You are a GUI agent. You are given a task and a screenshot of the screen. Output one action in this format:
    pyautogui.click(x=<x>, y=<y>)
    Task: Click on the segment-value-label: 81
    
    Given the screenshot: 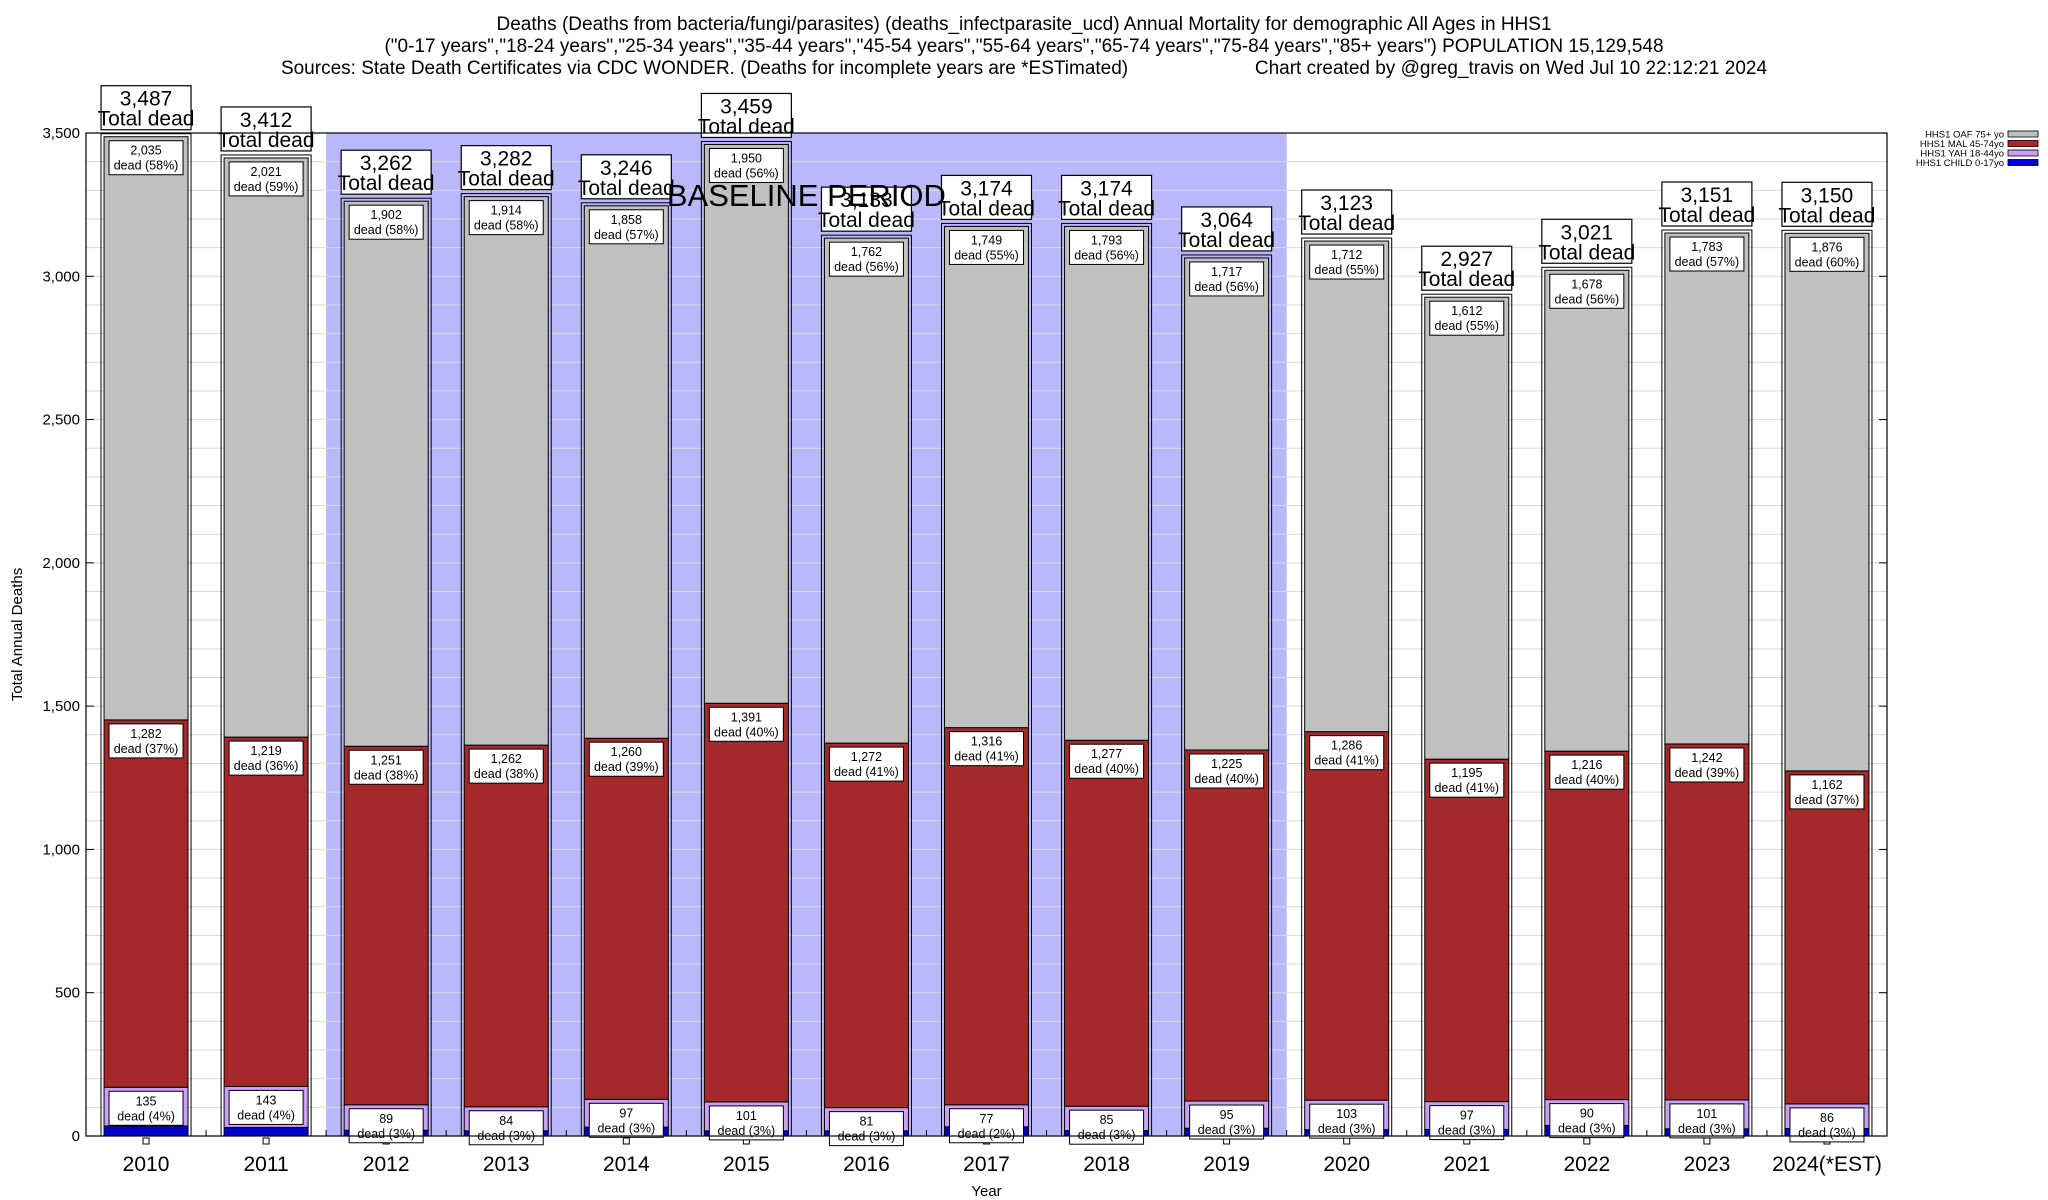 What is the action you would take?
    pyautogui.click(x=866, y=1122)
    